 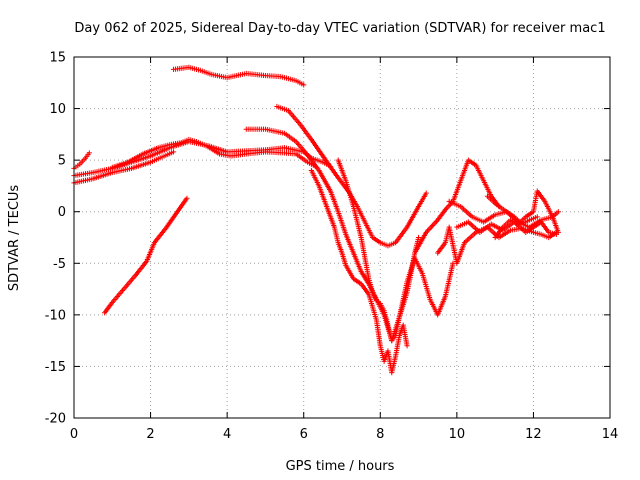 What do you see at coordinates (59, 264) in the screenshot?
I see `y-tick-label: -5` at bounding box center [59, 264].